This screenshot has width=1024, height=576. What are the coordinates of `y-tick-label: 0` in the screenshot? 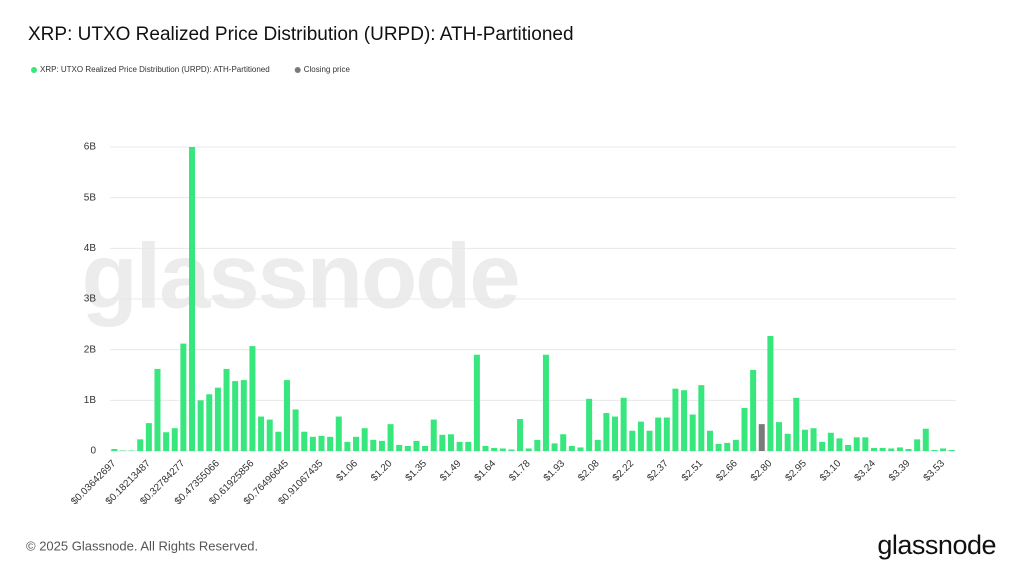 It's located at (93, 451).